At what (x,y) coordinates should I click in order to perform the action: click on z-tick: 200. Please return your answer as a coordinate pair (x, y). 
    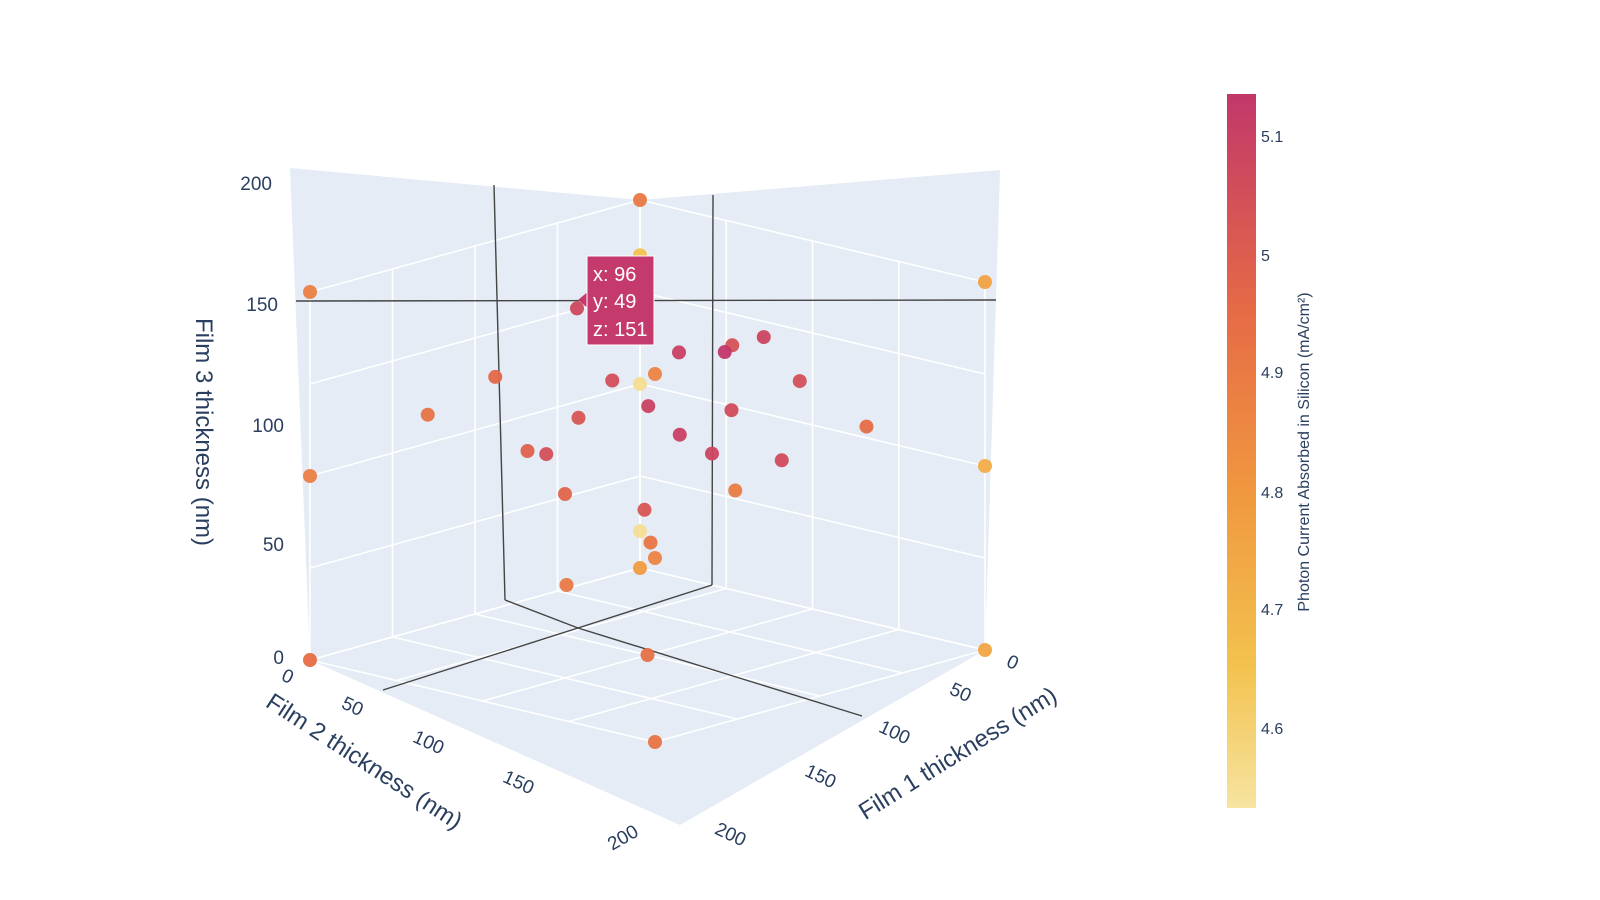
    Looking at the image, I should click on (256, 184).